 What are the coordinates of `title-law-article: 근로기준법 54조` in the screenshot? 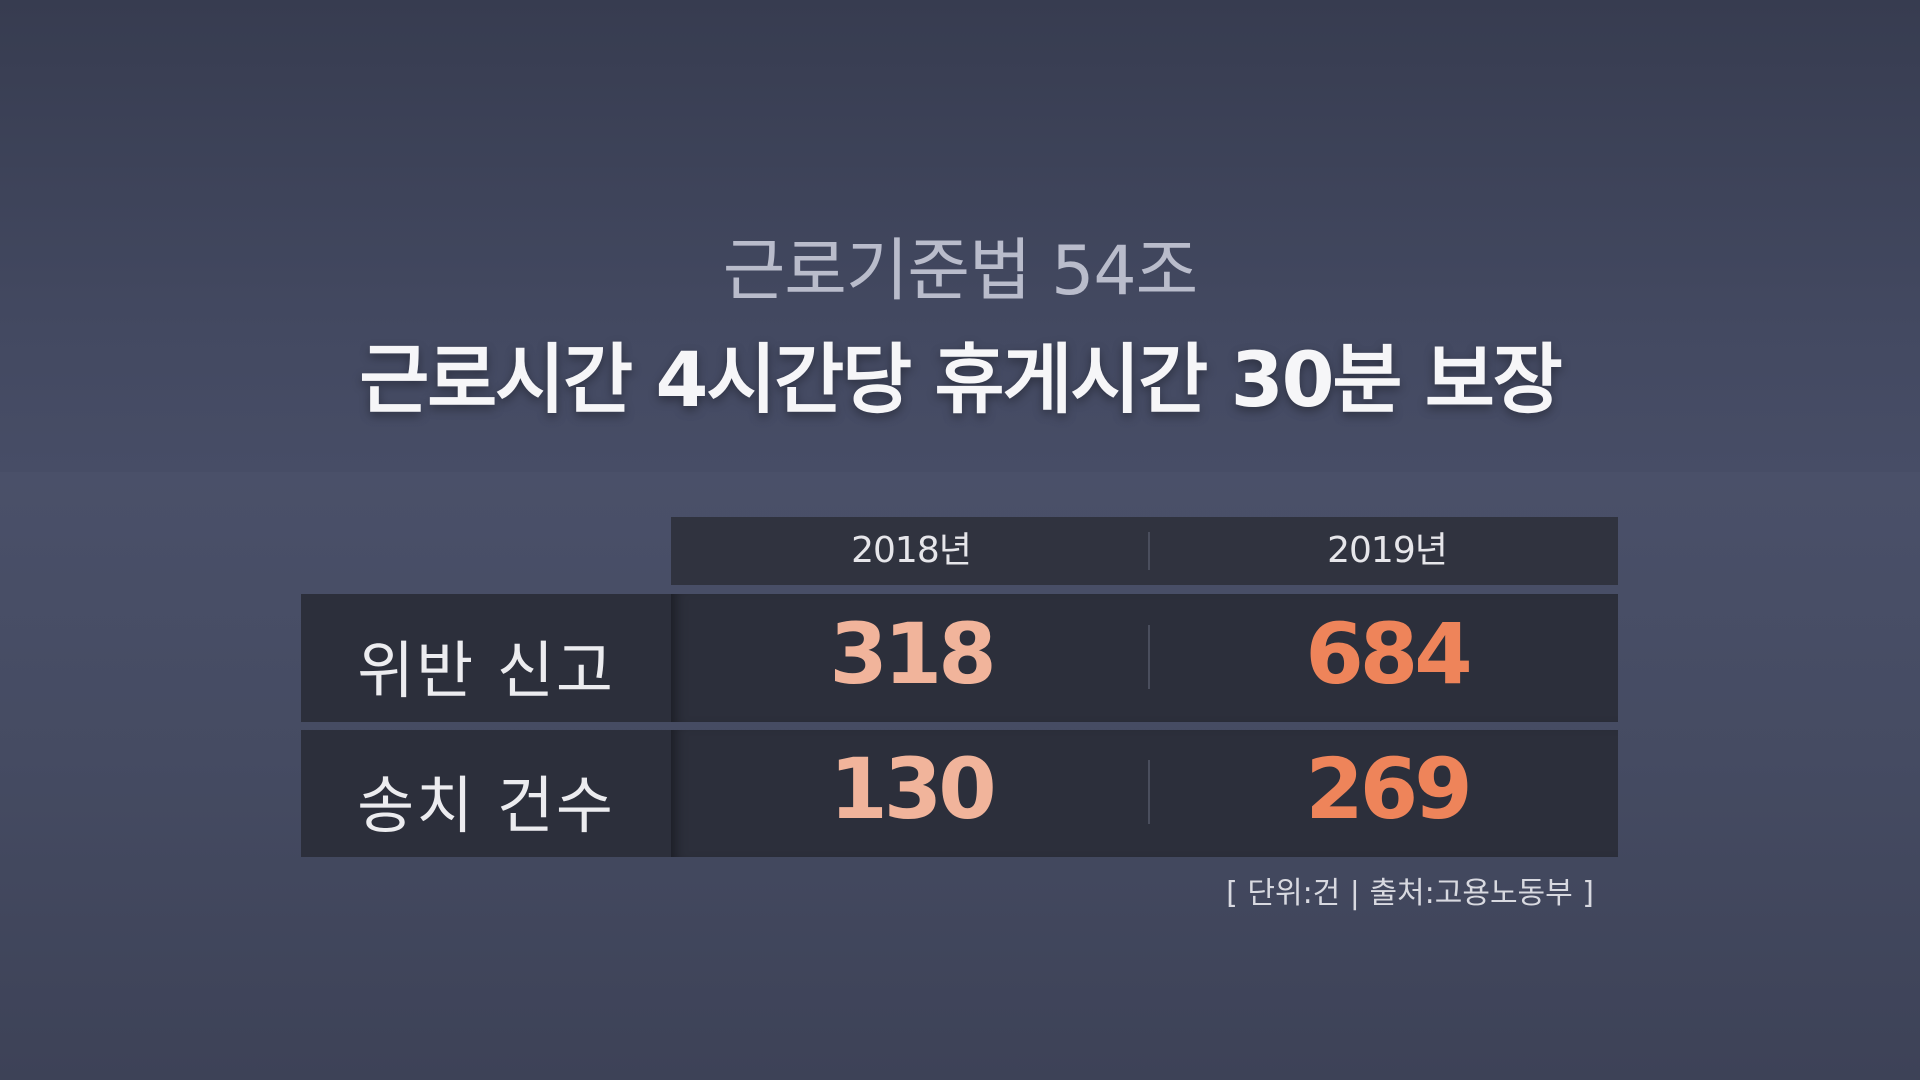 It's located at (960, 271).